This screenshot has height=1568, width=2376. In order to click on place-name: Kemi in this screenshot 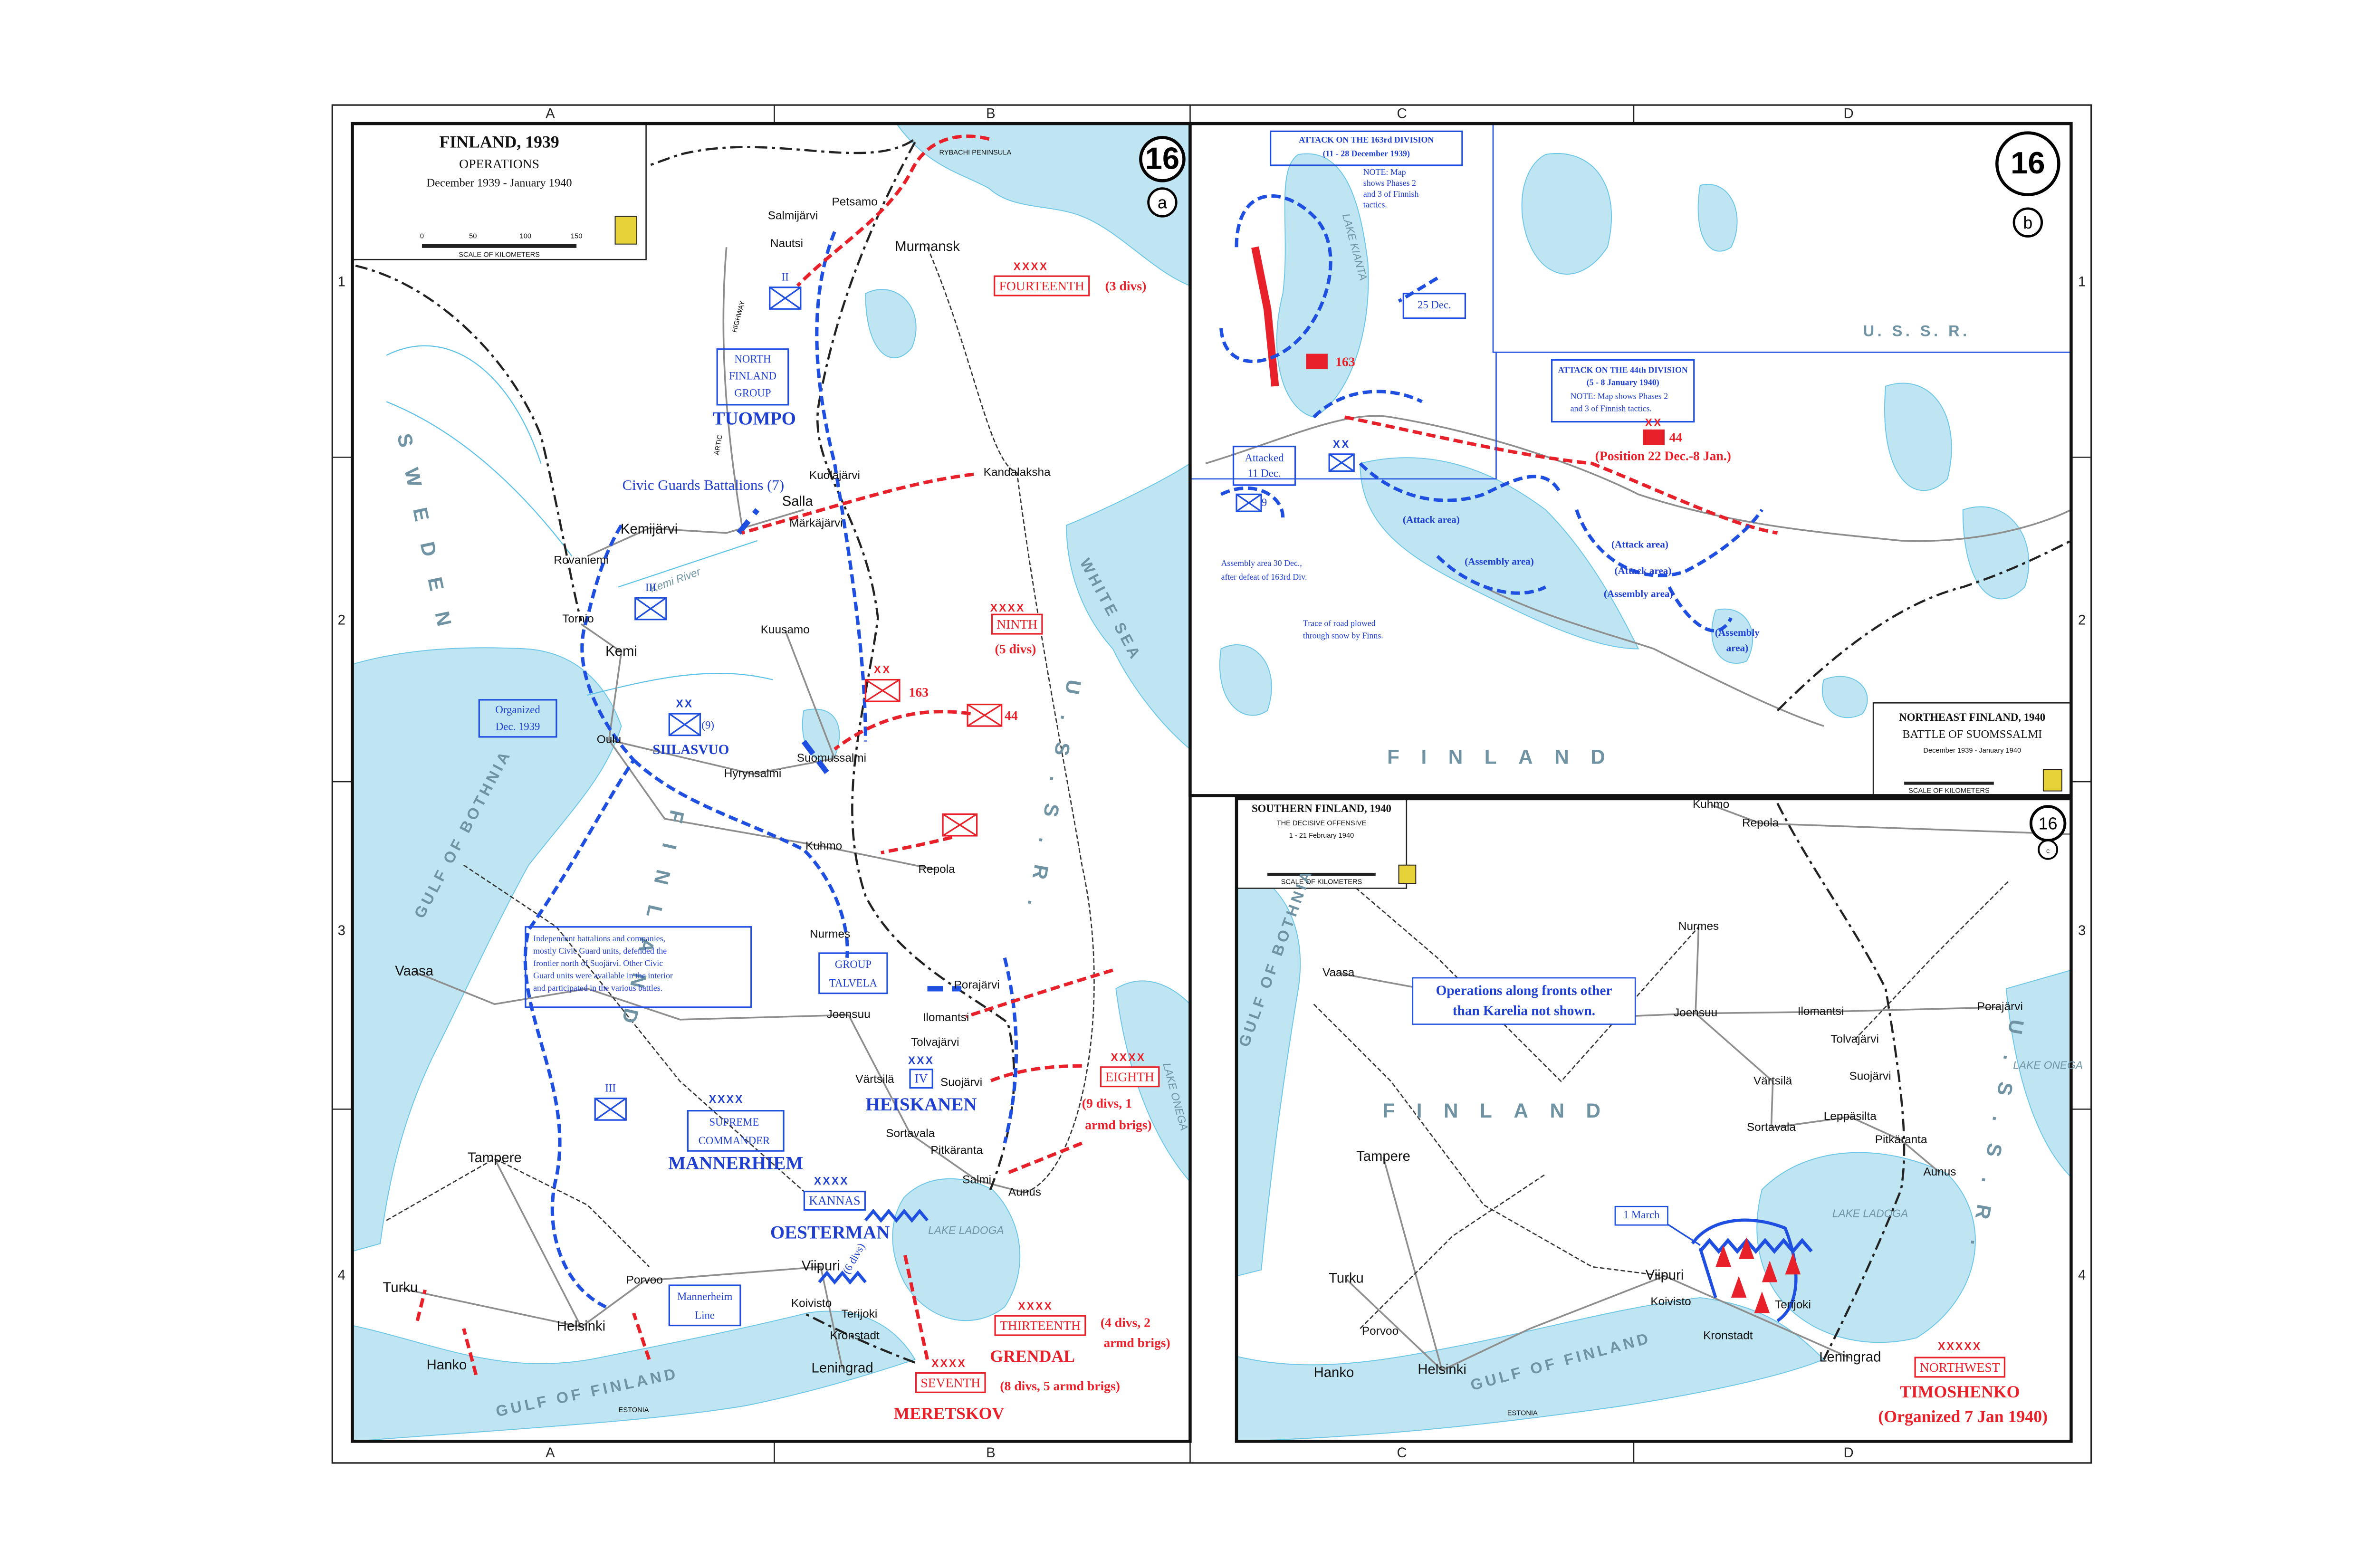, I will do `click(621, 652)`.